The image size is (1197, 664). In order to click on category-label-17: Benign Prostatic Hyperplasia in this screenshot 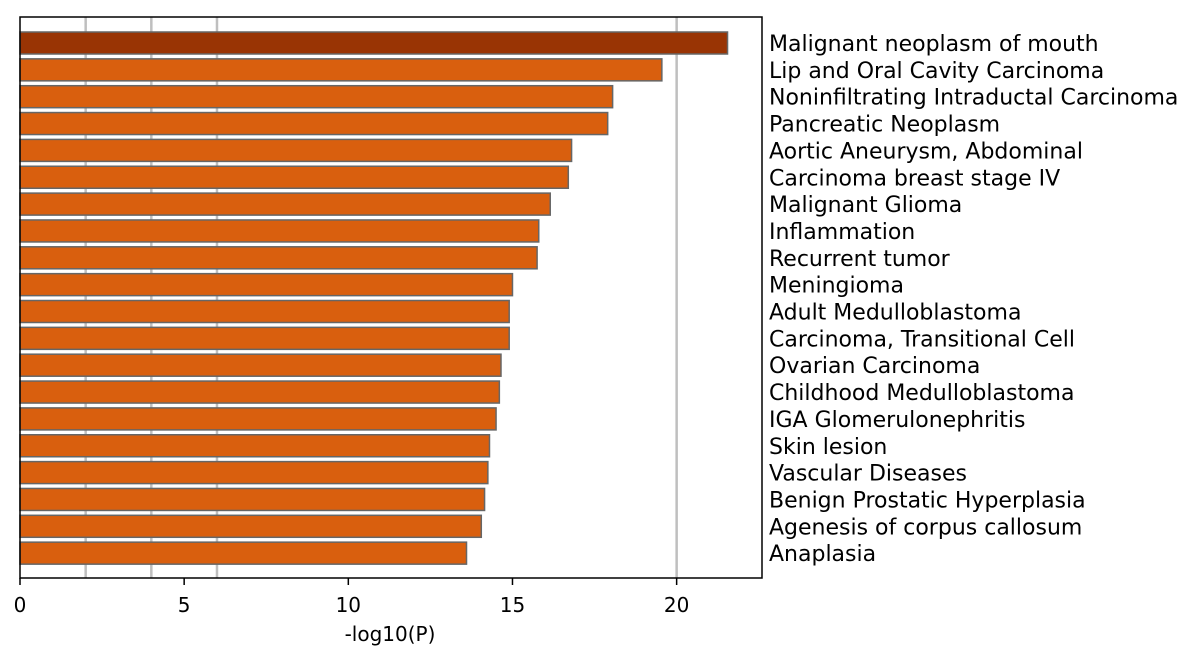, I will do `click(927, 500)`.